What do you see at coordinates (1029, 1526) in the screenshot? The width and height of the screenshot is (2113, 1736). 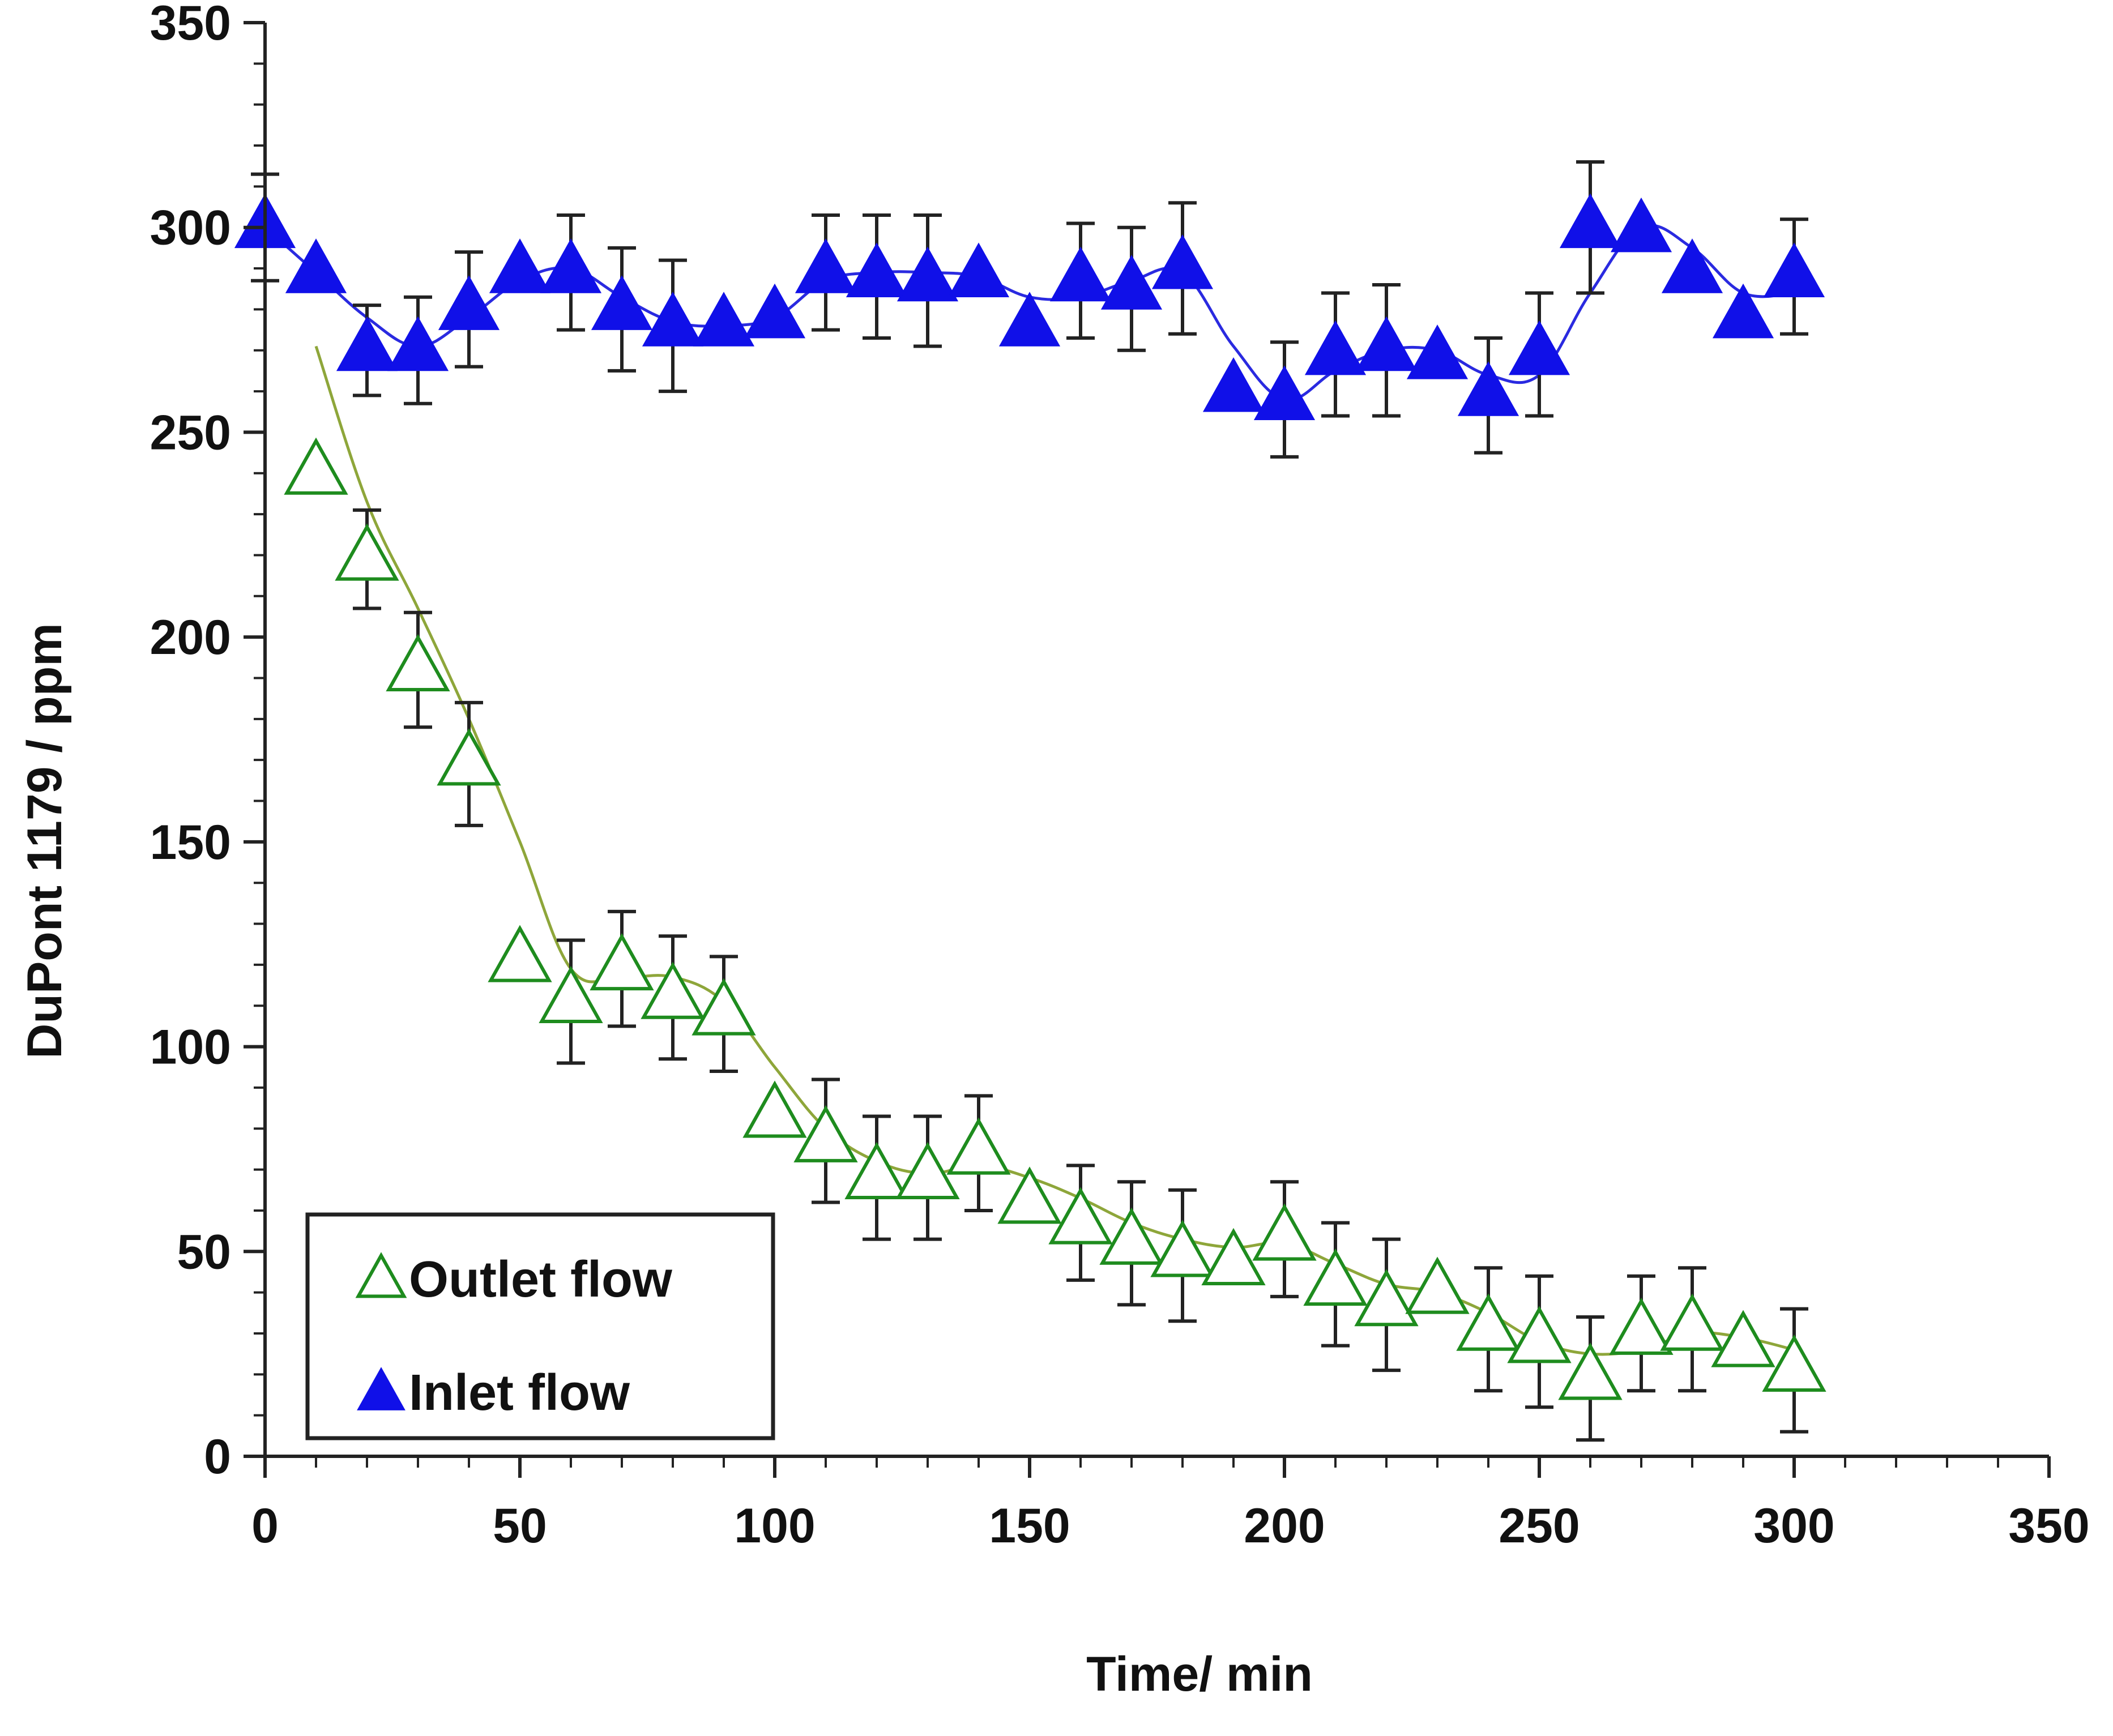 I see `x-tick-label: 150` at bounding box center [1029, 1526].